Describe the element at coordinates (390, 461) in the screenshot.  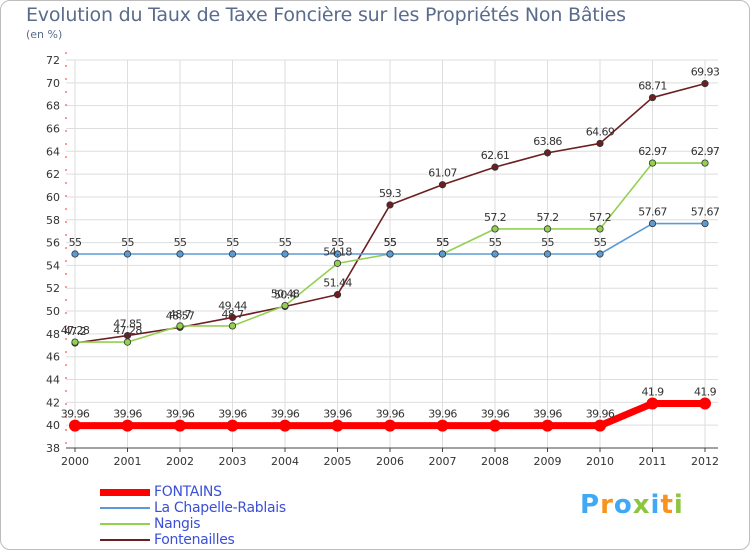
I see `x-tick-label: 2006` at that location.